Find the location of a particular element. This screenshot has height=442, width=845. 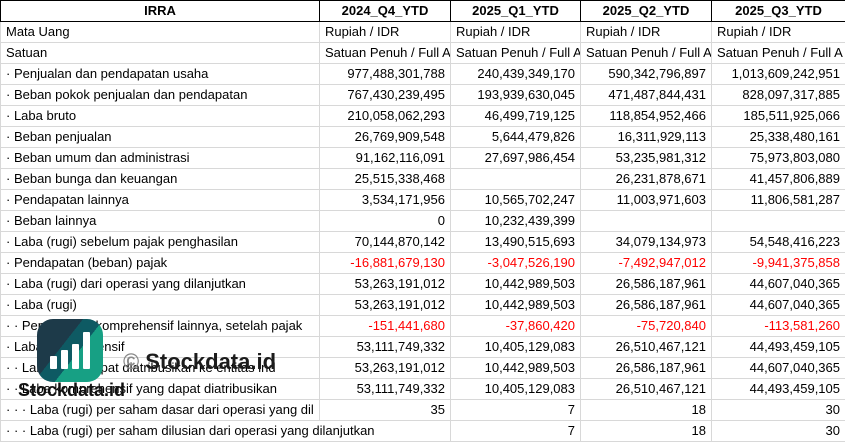

value-cell: 54,548,416,223 is located at coordinates (778, 242).